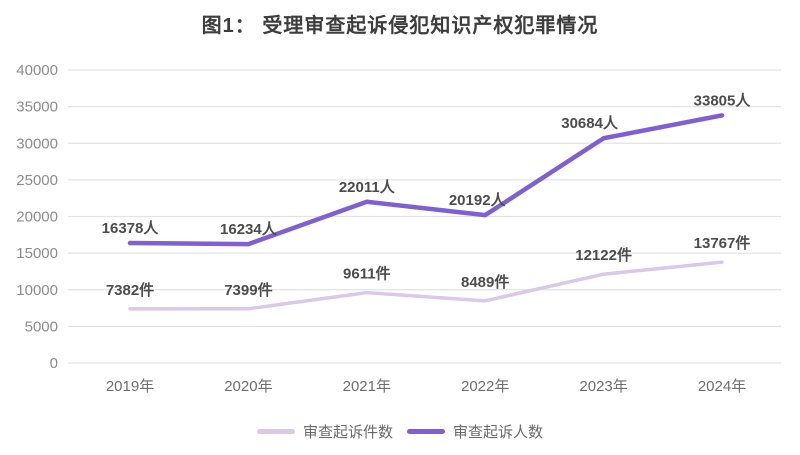 Image resolution: width=800 pixels, height=455 pixels. Describe the element at coordinates (131, 228) in the screenshot. I see `data-label-people: 16378人` at that location.